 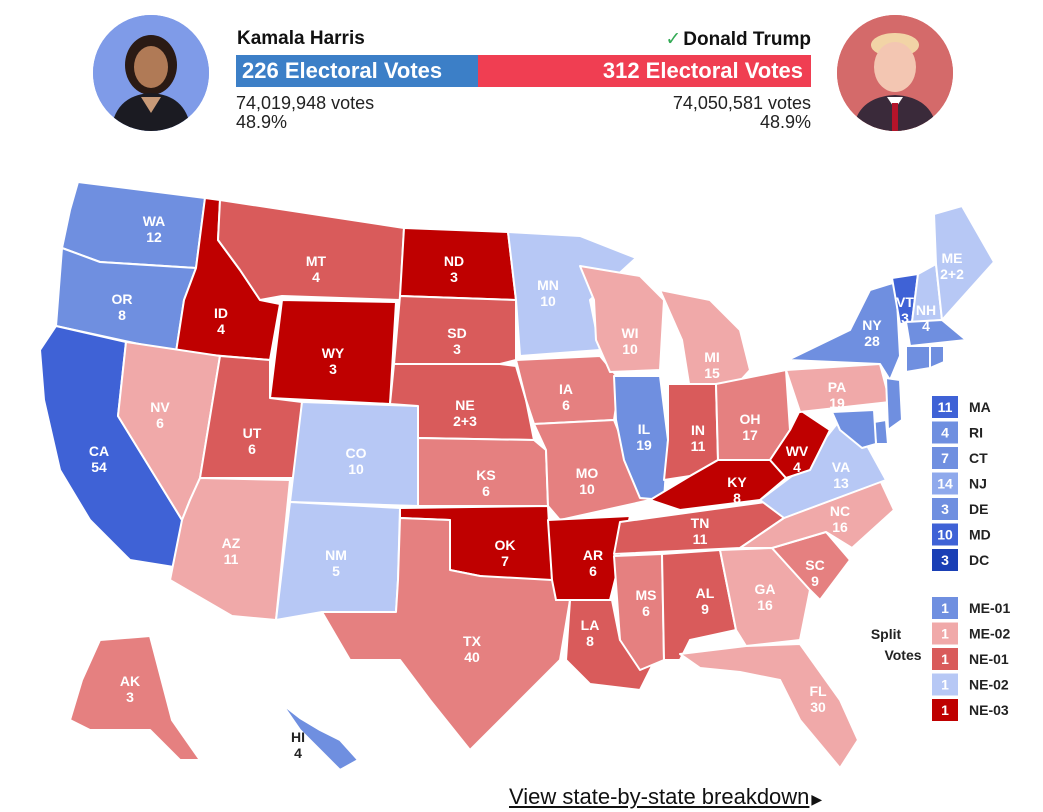 What do you see at coordinates (978, 484) in the screenshot?
I see `small-state-abbr: NJ` at bounding box center [978, 484].